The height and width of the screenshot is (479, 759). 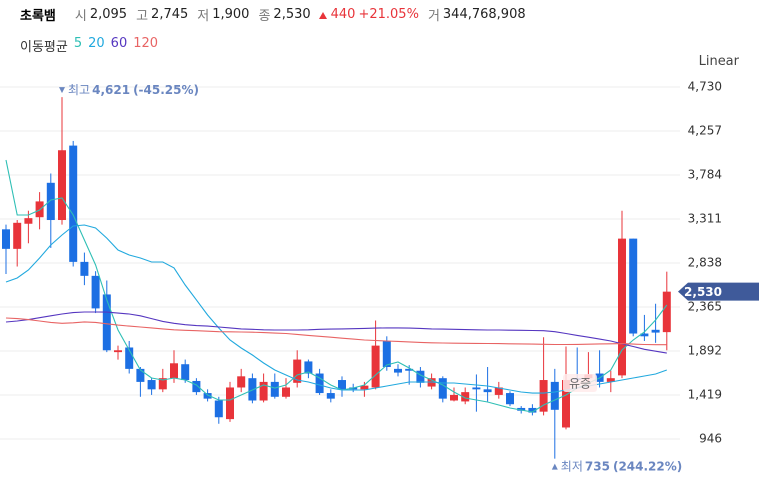 I want to click on down-marker, so click(x=62, y=90).